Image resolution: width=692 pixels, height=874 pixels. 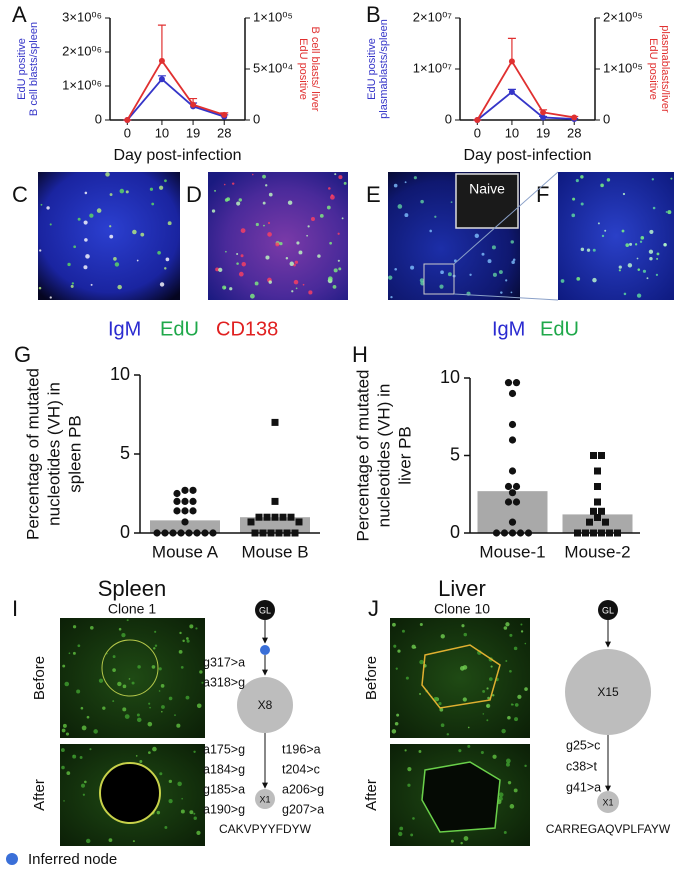 What do you see at coordinates (161, 42) in the screenshot?
I see `error-bar` at bounding box center [161, 42].